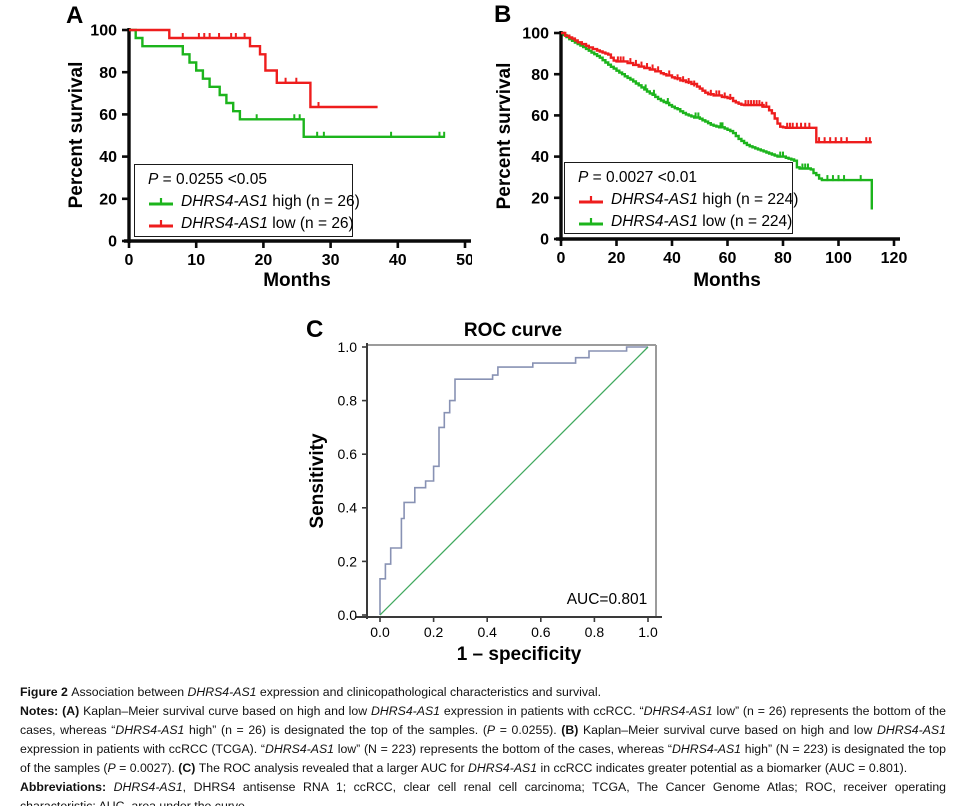  What do you see at coordinates (728, 258) in the screenshot?
I see `x-tick-label: 60` at bounding box center [728, 258].